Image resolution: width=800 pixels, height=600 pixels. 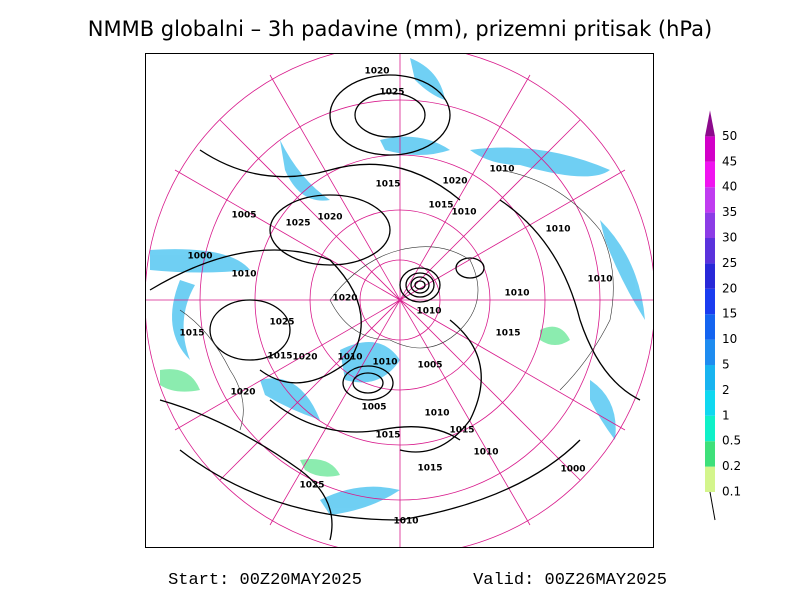 What do you see at coordinates (729, 187) in the screenshot?
I see `colorbar-label: 40` at bounding box center [729, 187].